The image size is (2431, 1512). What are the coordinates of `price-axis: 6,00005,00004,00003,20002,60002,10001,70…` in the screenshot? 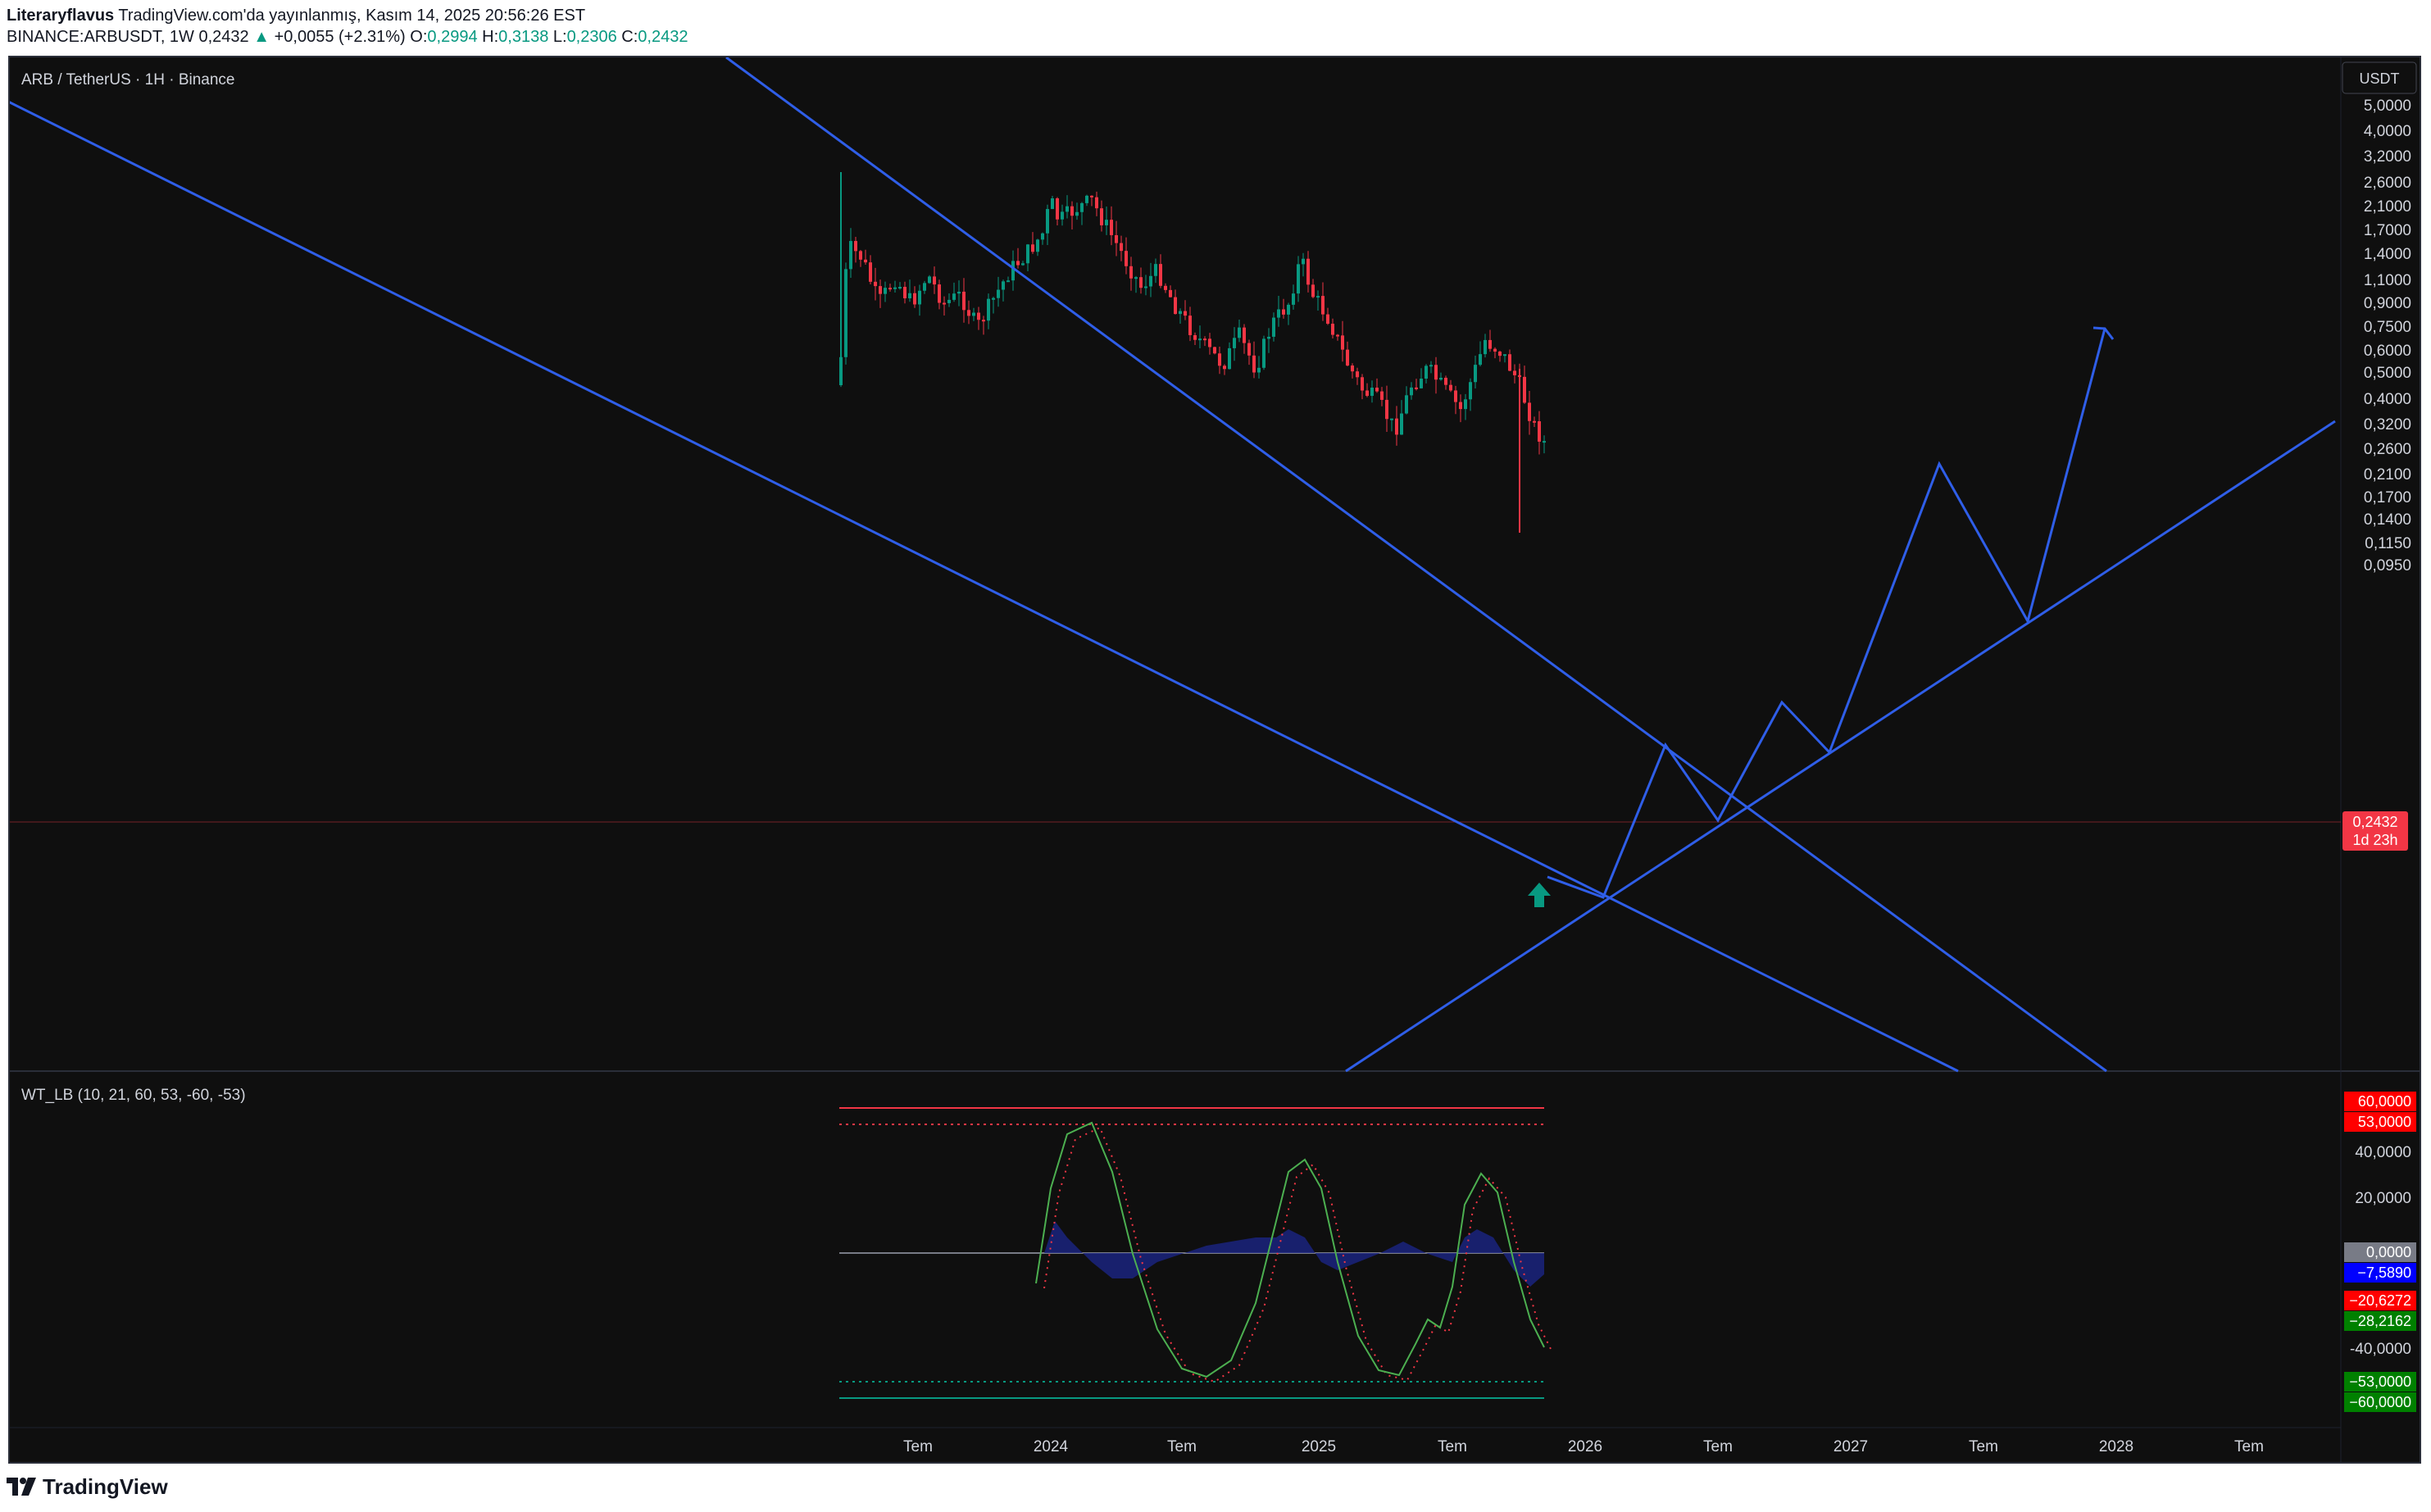 It's located at (2387, 325).